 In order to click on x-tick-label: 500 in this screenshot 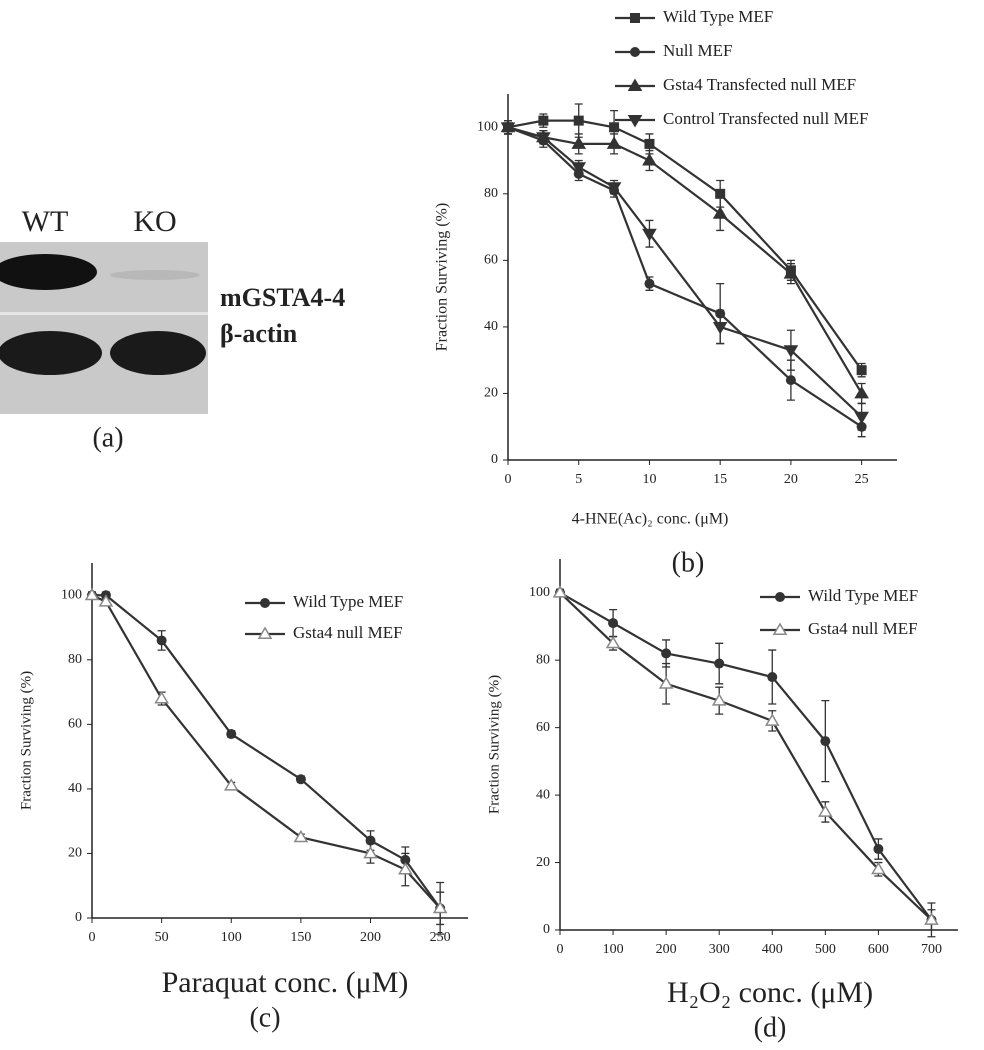, I will do `click(825, 949)`.